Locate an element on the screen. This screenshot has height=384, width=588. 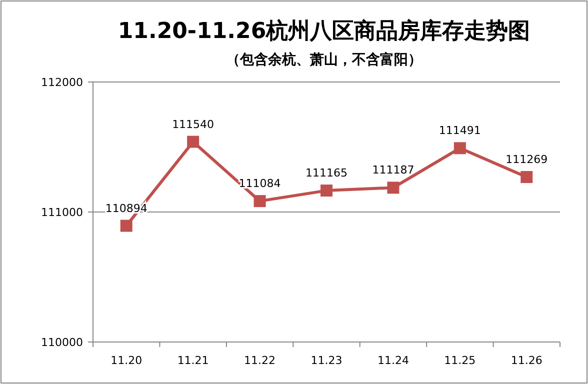
x-tick-label: 11.22 is located at coordinates (260, 360).